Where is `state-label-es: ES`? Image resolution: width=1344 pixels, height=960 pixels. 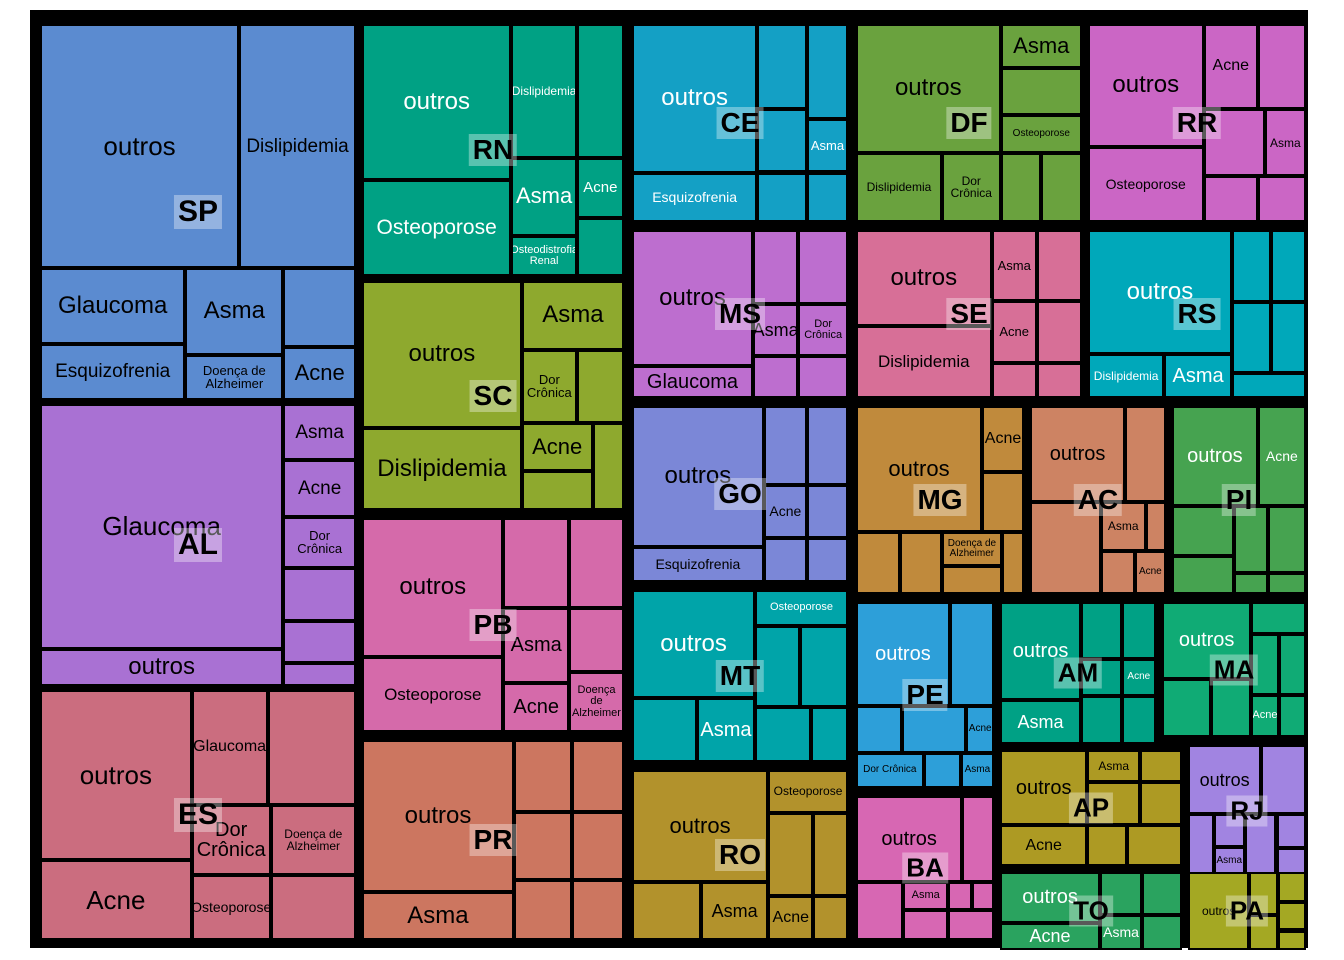 state-label-es: ES is located at coordinates (198, 815).